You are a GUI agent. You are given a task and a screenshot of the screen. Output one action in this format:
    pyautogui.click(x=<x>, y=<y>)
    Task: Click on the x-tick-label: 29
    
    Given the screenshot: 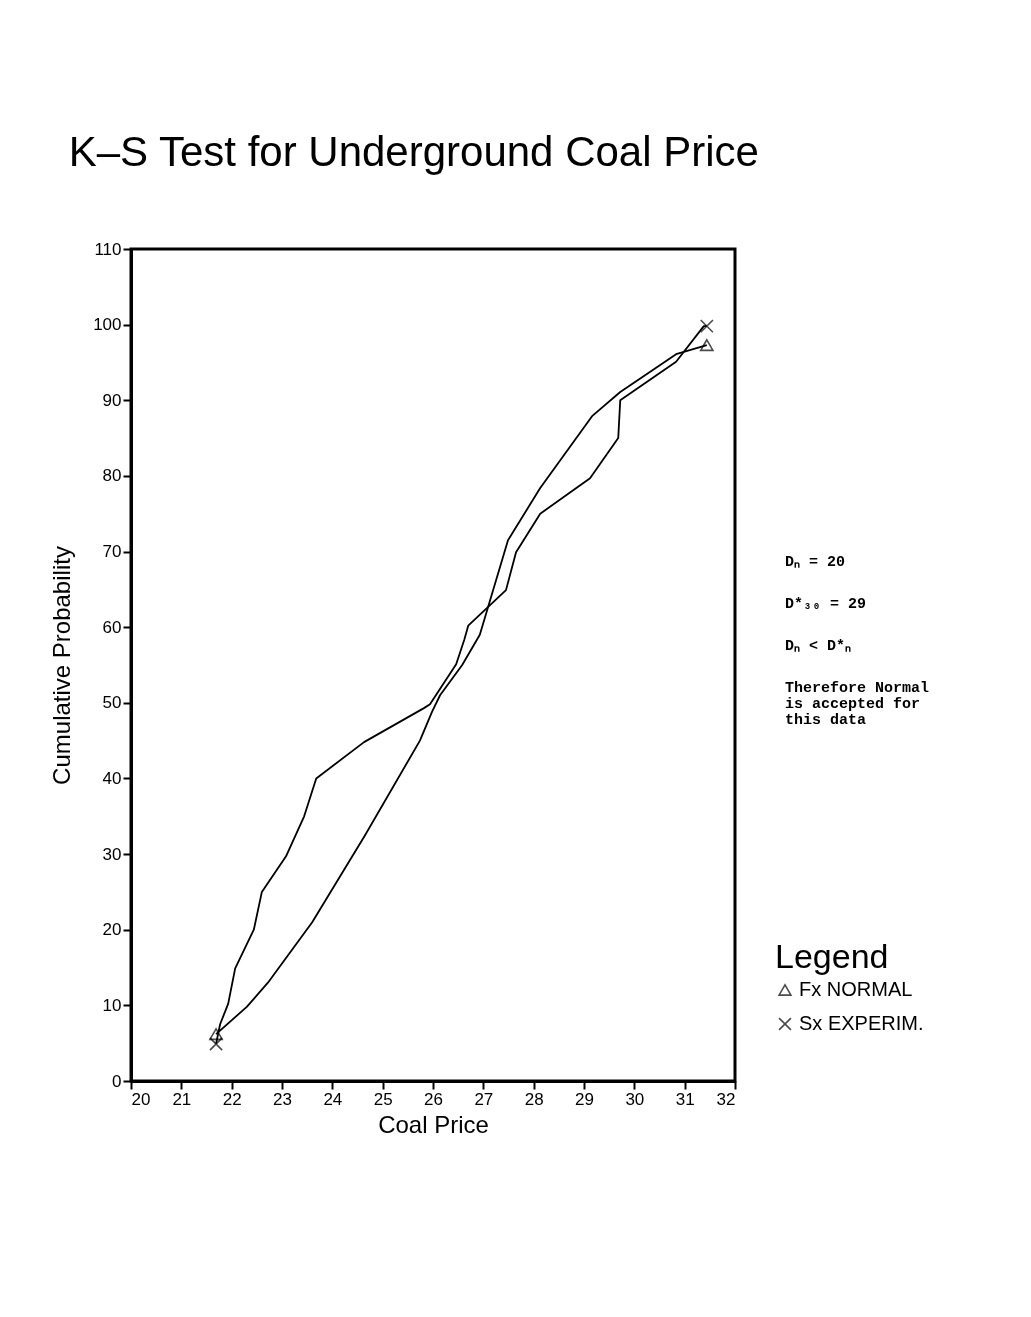 What is the action you would take?
    pyautogui.click(x=584, y=1099)
    